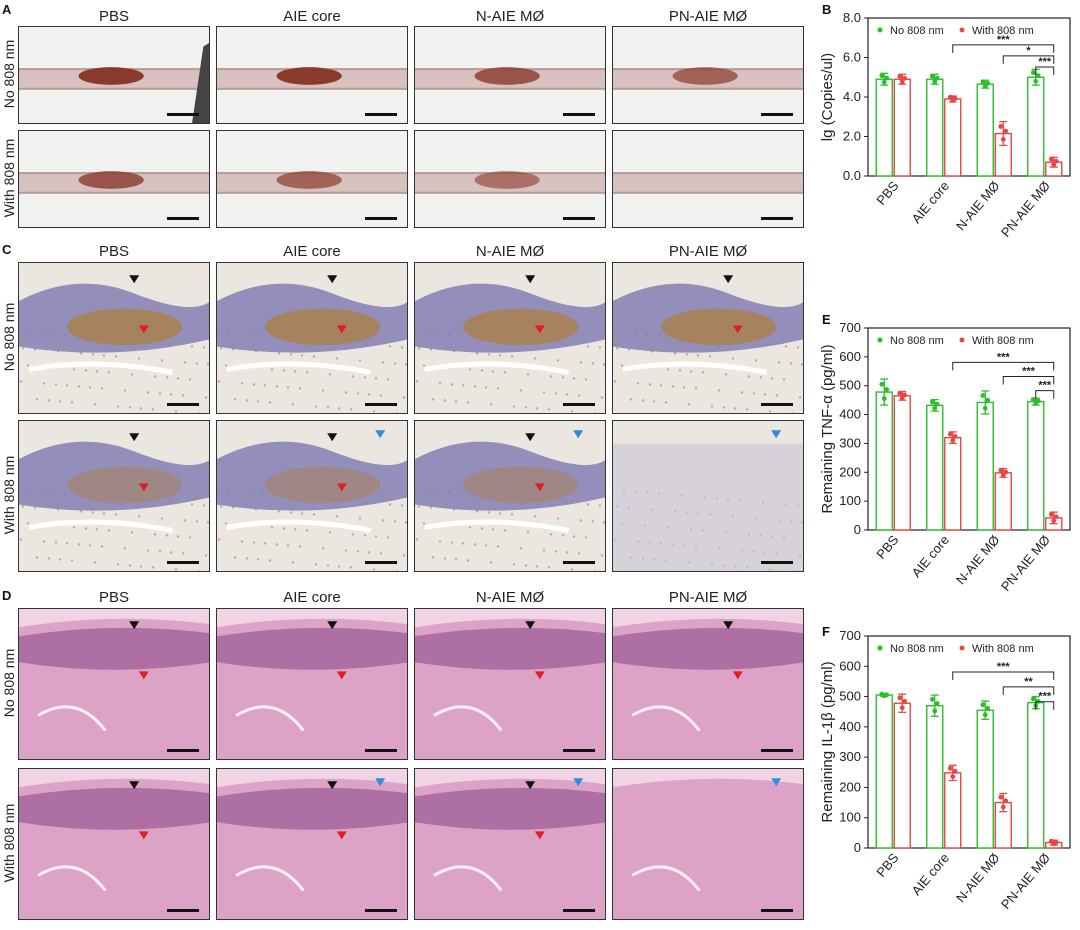 The width and height of the screenshot is (1080, 930). What do you see at coordinates (935, 776) in the screenshot?
I see `chart-f-bar-aie-core-no-808-nm` at bounding box center [935, 776].